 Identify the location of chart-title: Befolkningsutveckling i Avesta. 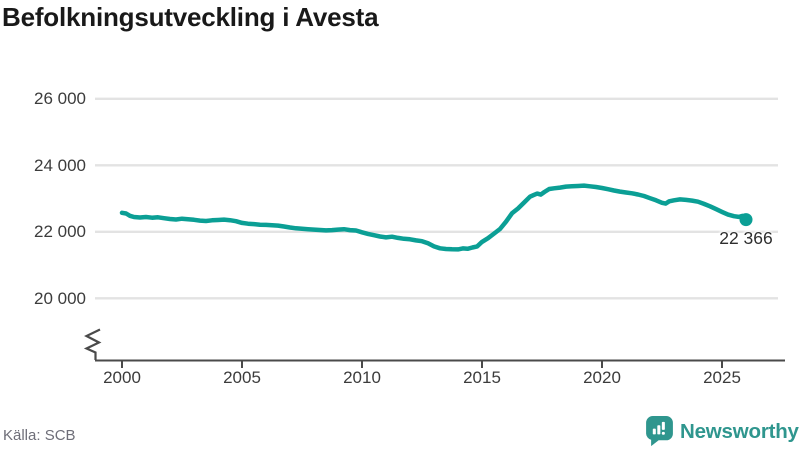
(190, 17).